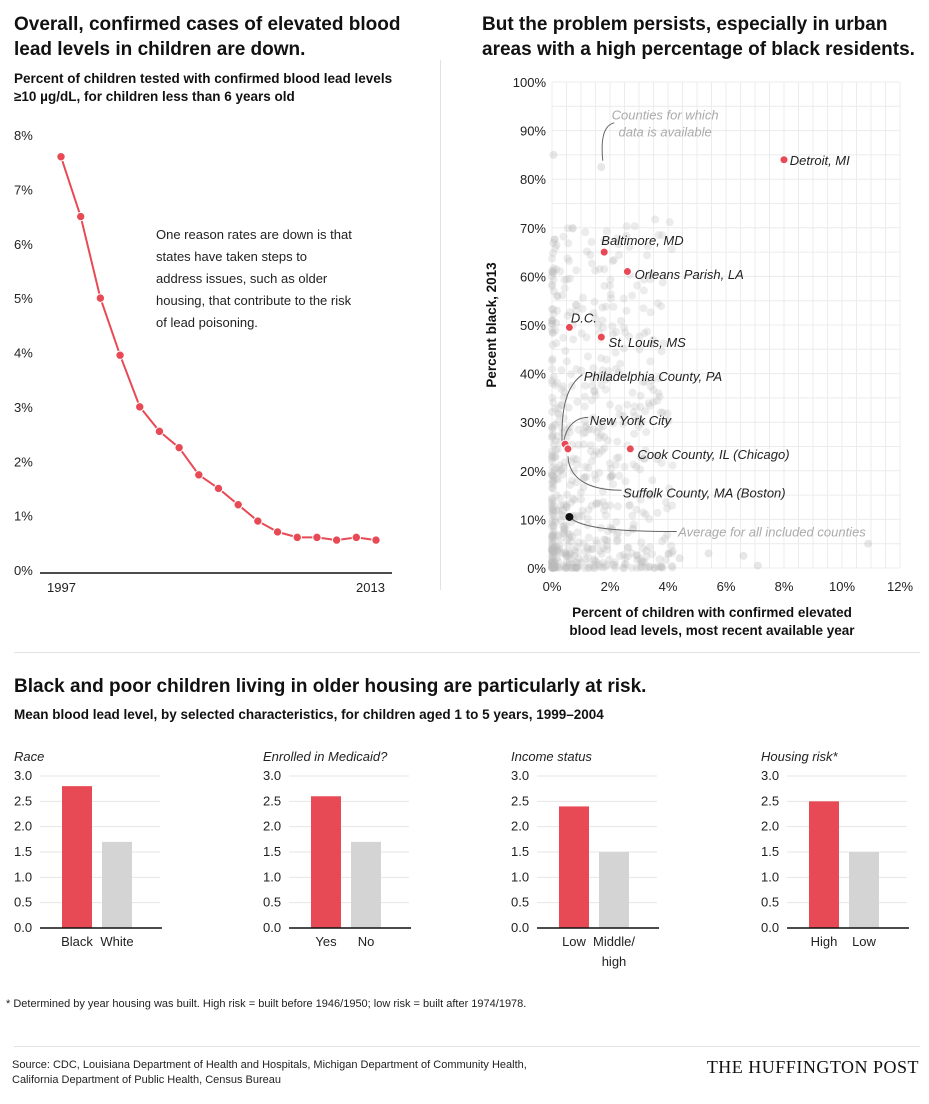  I want to click on brand-logo: THE HUFFINGTON POST, so click(812, 1067).